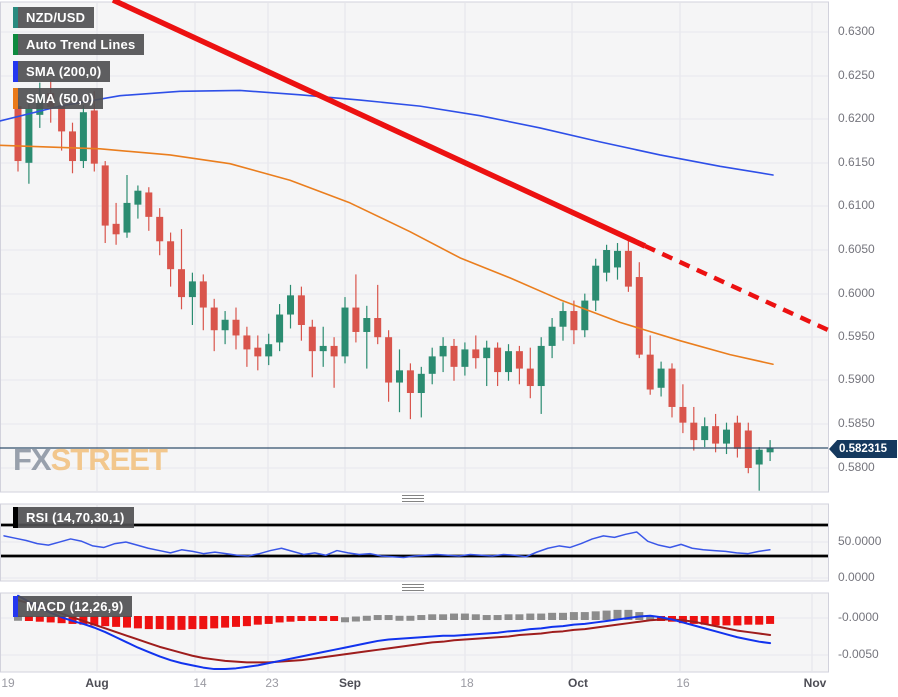 The height and width of the screenshot is (697, 898). Describe the element at coordinates (856, 293) in the screenshot. I see `price-axis-label: 0.6000` at that location.